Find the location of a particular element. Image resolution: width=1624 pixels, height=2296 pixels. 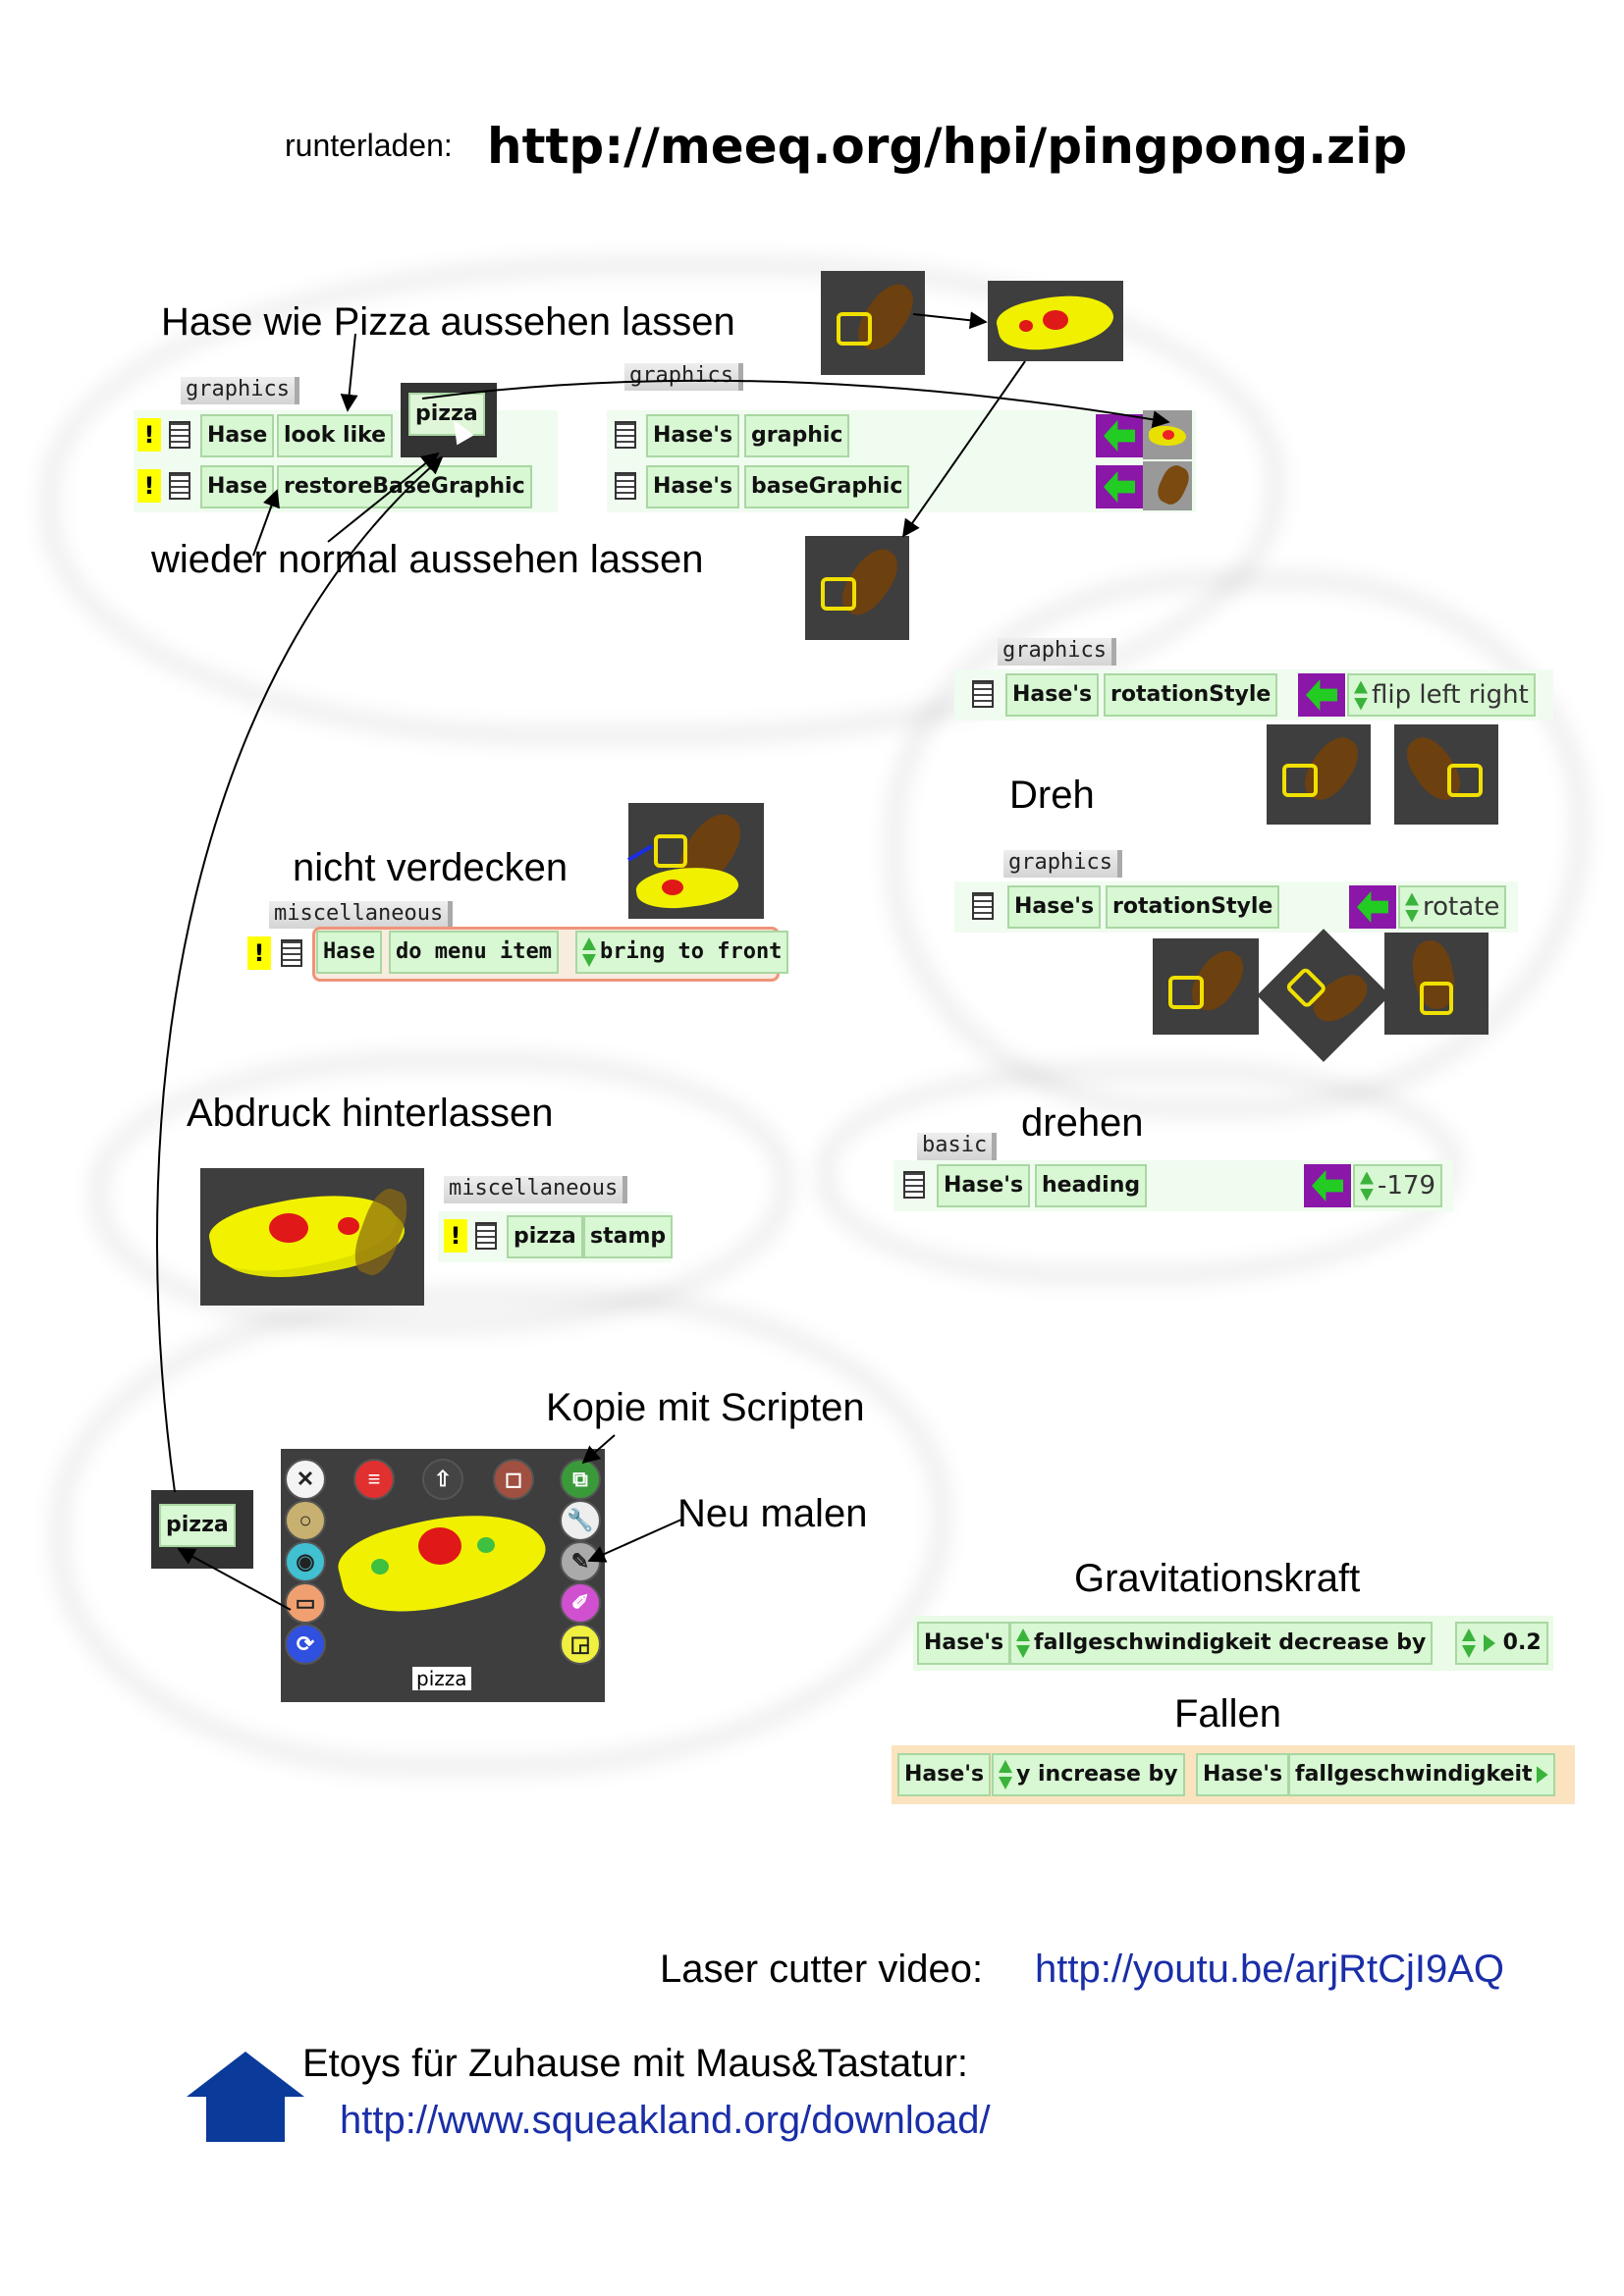

pizza-drop-target: pizza is located at coordinates (449, 420).